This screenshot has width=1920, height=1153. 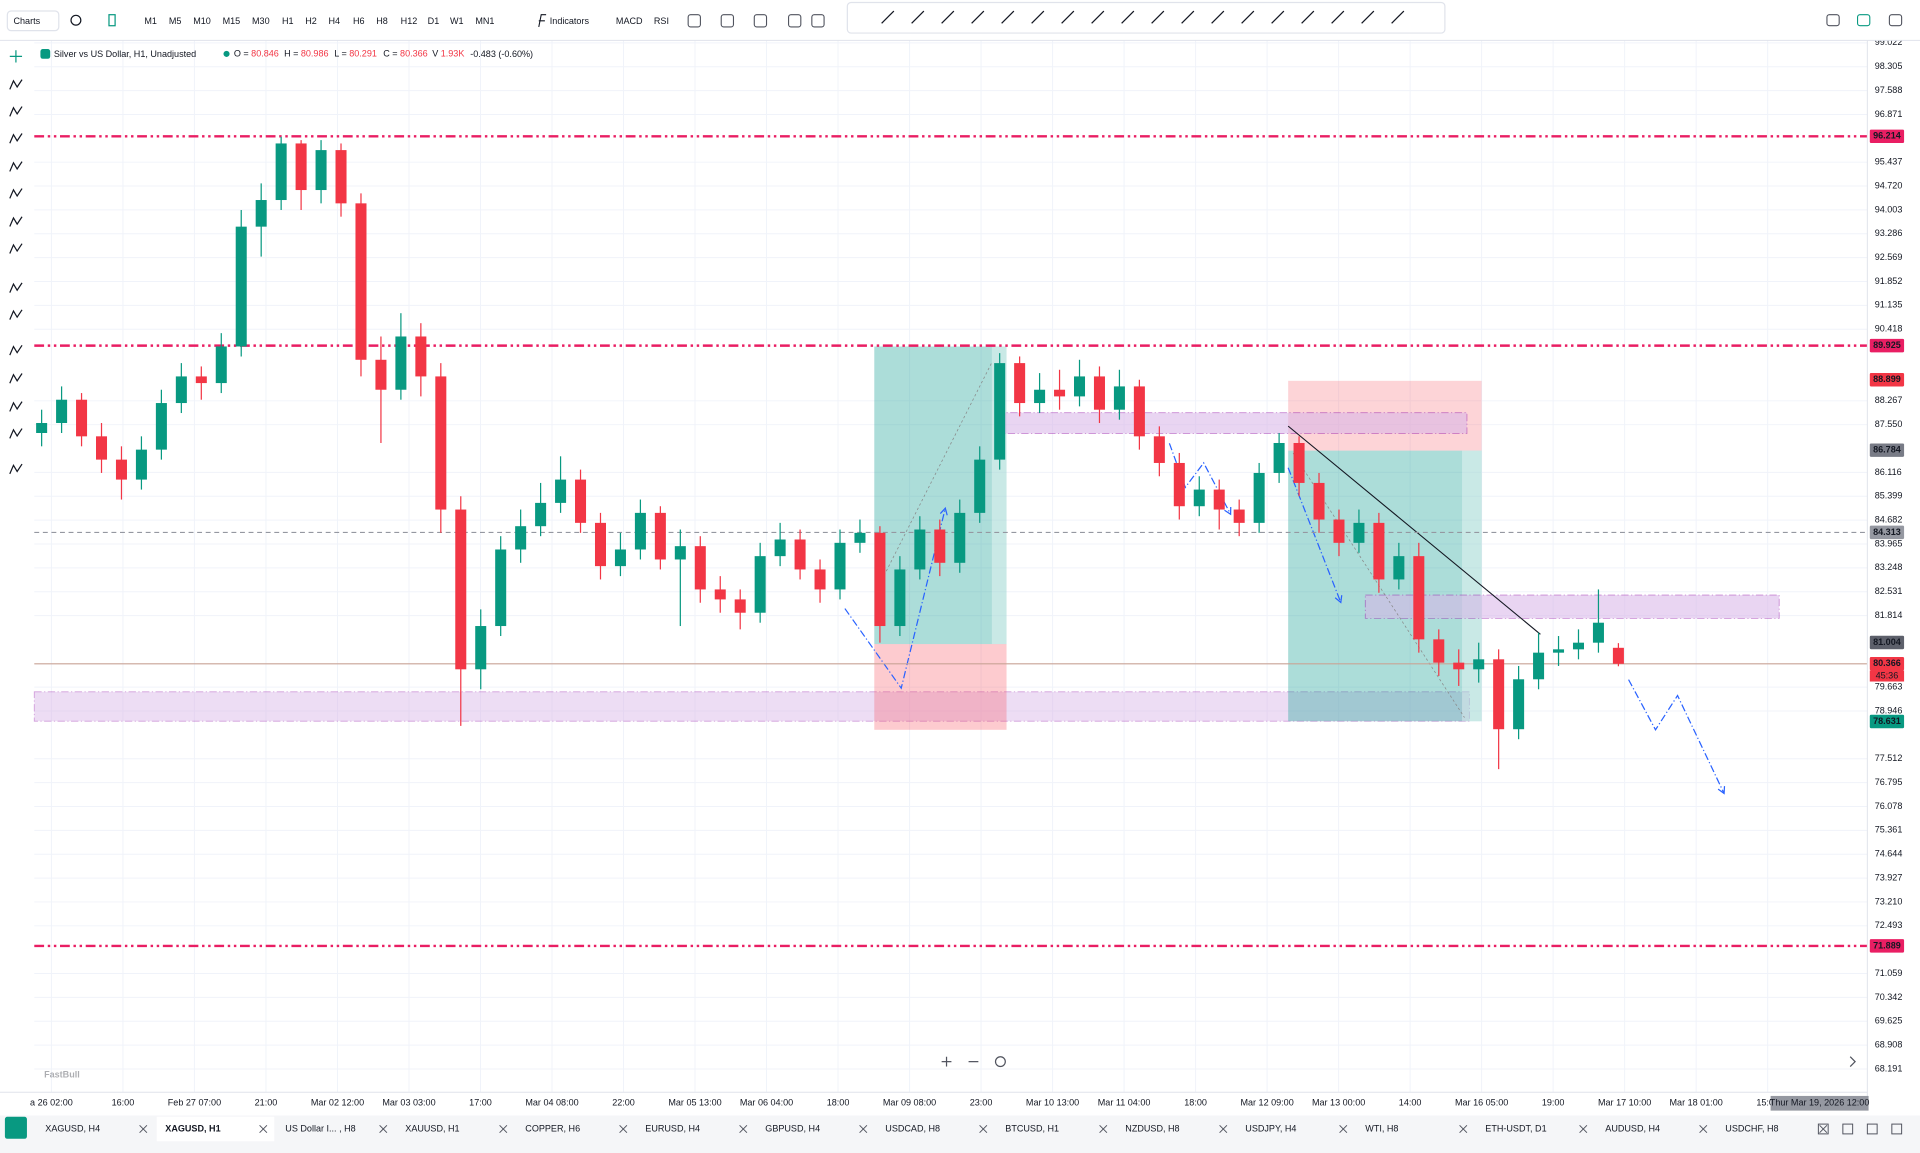 I want to click on tab: NZDUSD, H8, so click(x=1152, y=1128).